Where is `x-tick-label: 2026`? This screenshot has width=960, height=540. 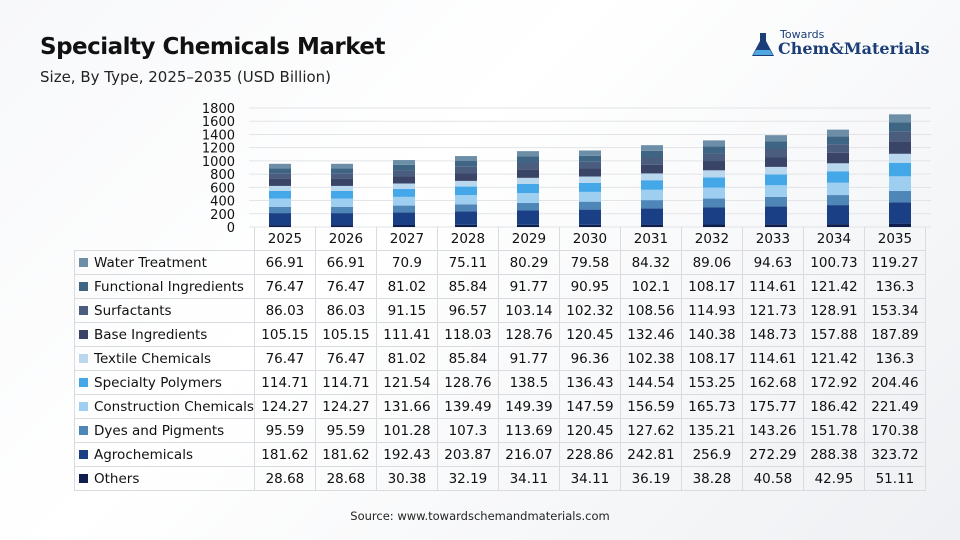
x-tick-label: 2026 is located at coordinates (345, 239).